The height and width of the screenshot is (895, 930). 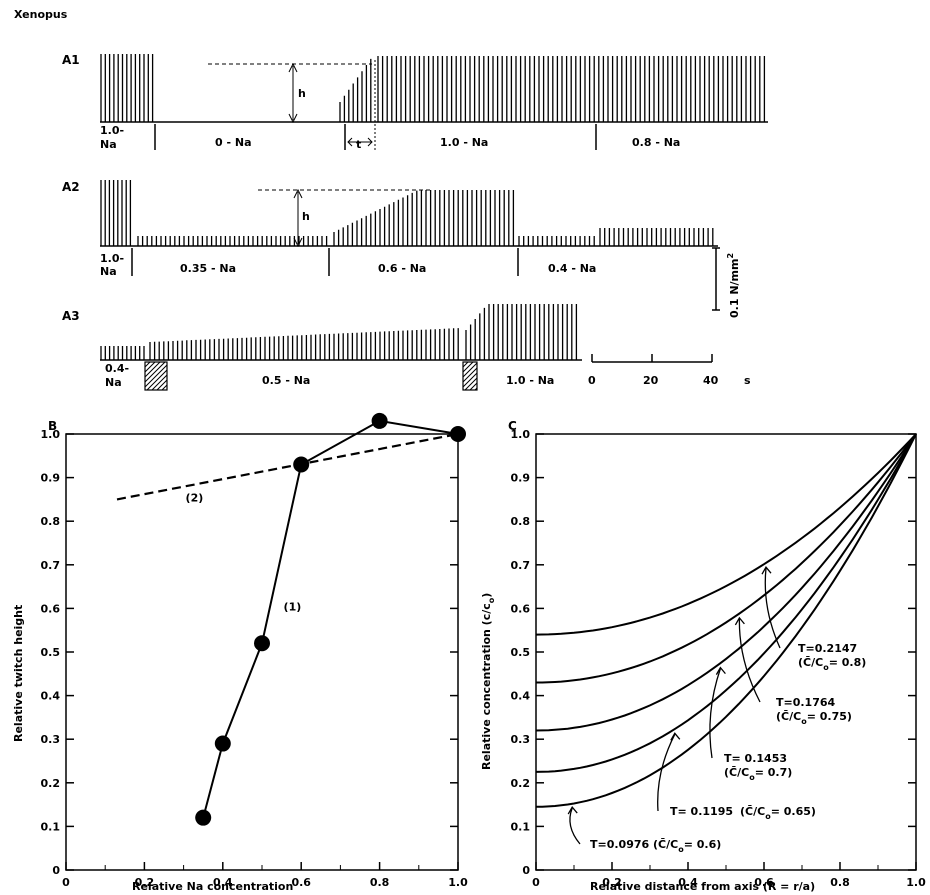 I want to click on chart-c-ytick-label-6: 0.6, so click(x=521, y=608).